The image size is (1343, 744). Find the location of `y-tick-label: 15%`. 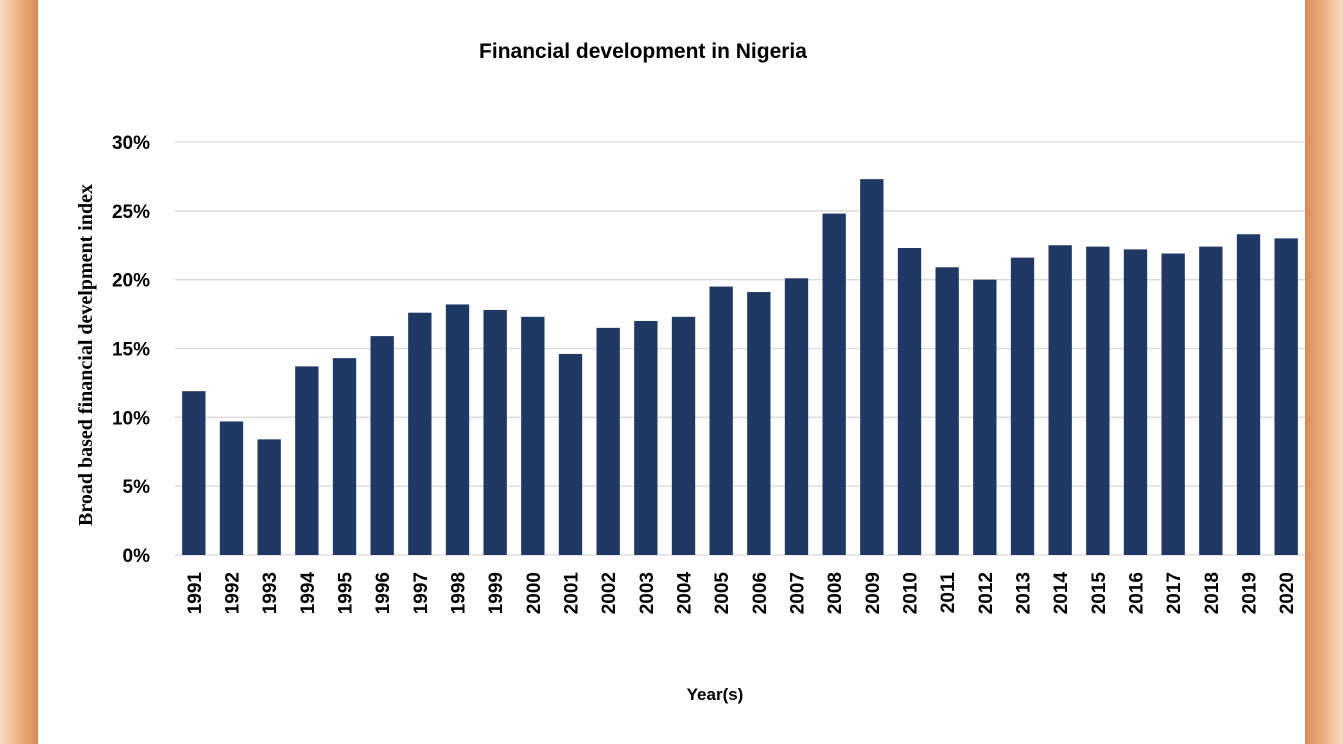

y-tick-label: 15% is located at coordinates (131, 350).